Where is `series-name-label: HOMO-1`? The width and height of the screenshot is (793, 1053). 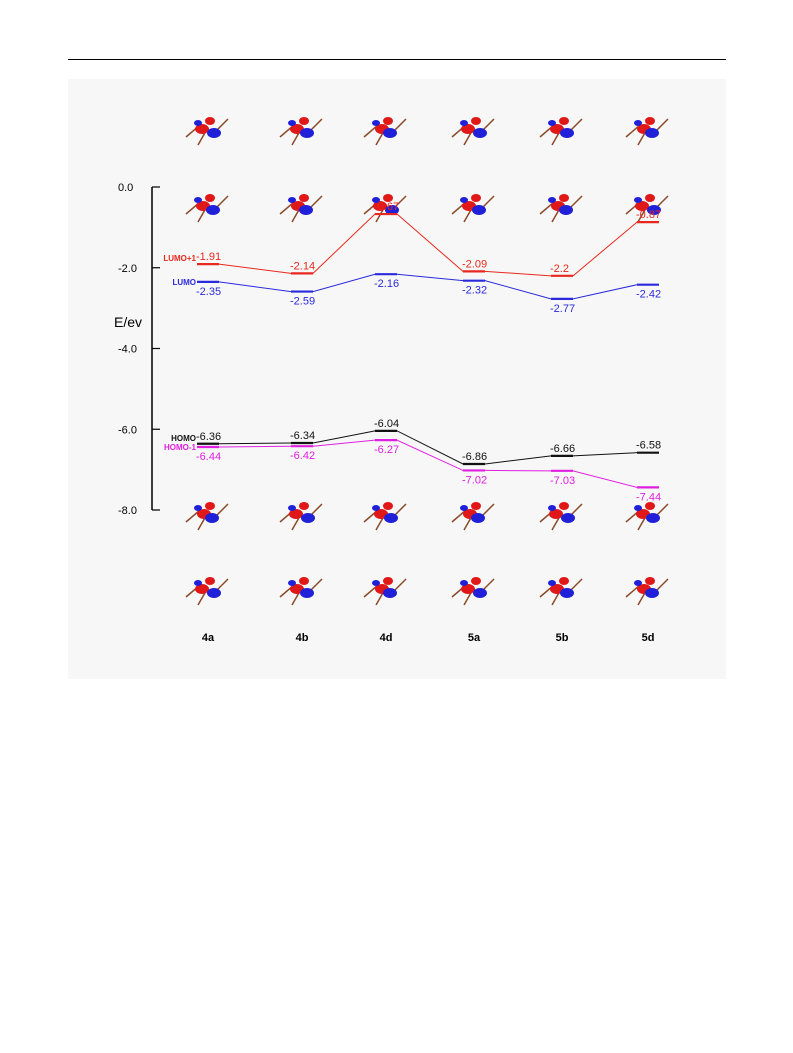
series-name-label: HOMO-1 is located at coordinates (180, 447).